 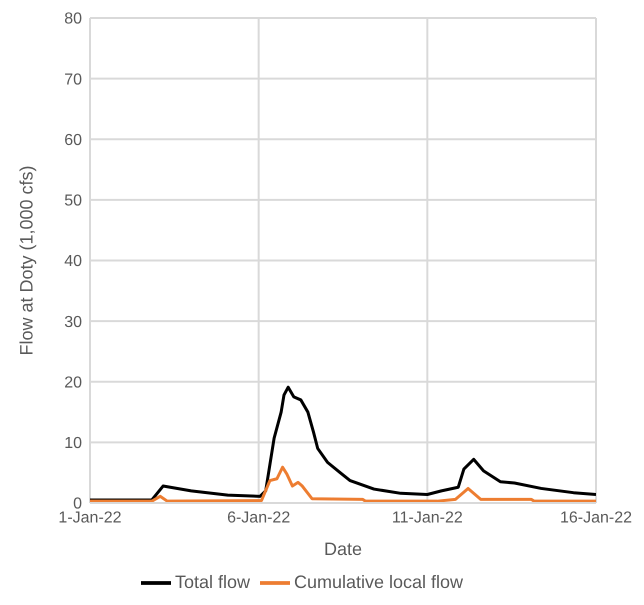 I want to click on y-tick-label: 50, so click(x=73, y=201).